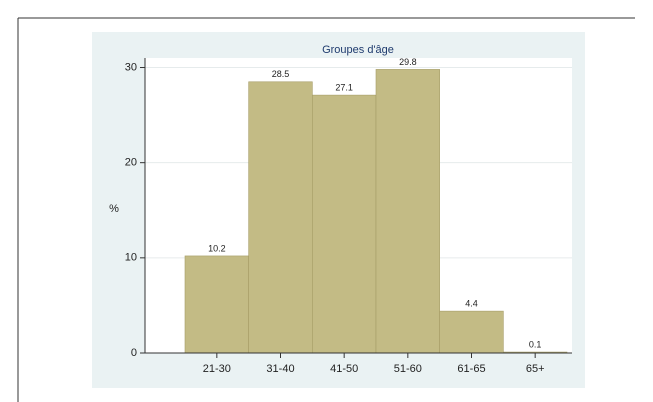 Image resolution: width=653 pixels, height=402 pixels. Describe the element at coordinates (408, 62) in the screenshot. I see `value-label: 29.8` at that location.